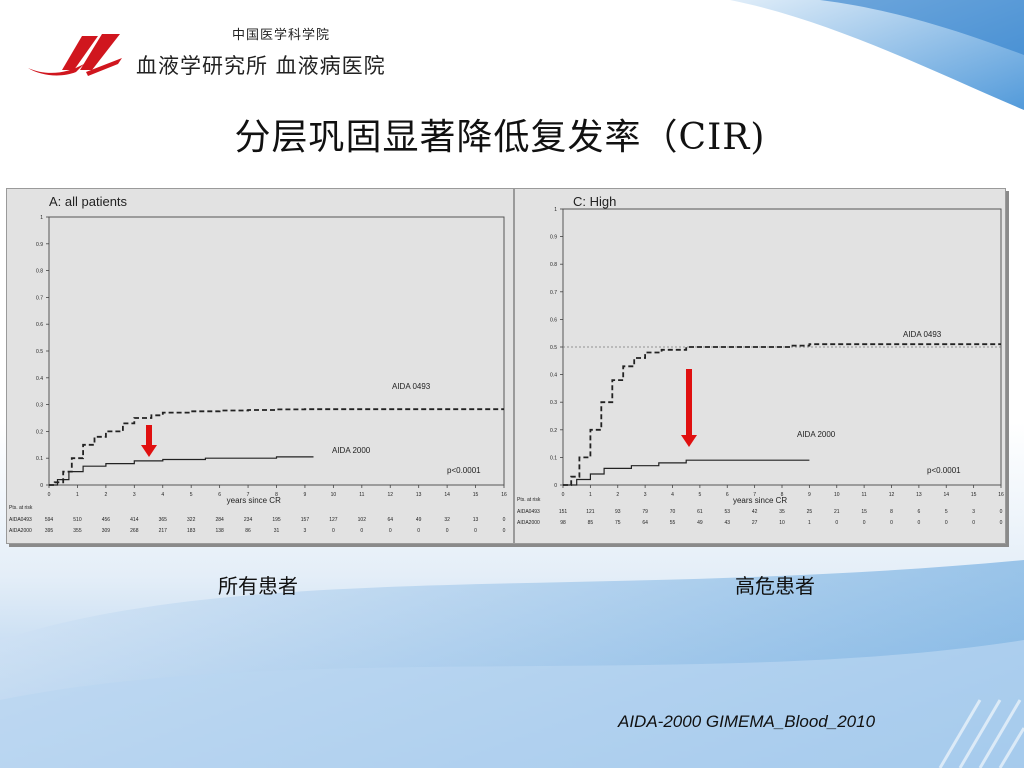  What do you see at coordinates (754, 495) in the screenshot?
I see `x-tick-label: 7` at bounding box center [754, 495].